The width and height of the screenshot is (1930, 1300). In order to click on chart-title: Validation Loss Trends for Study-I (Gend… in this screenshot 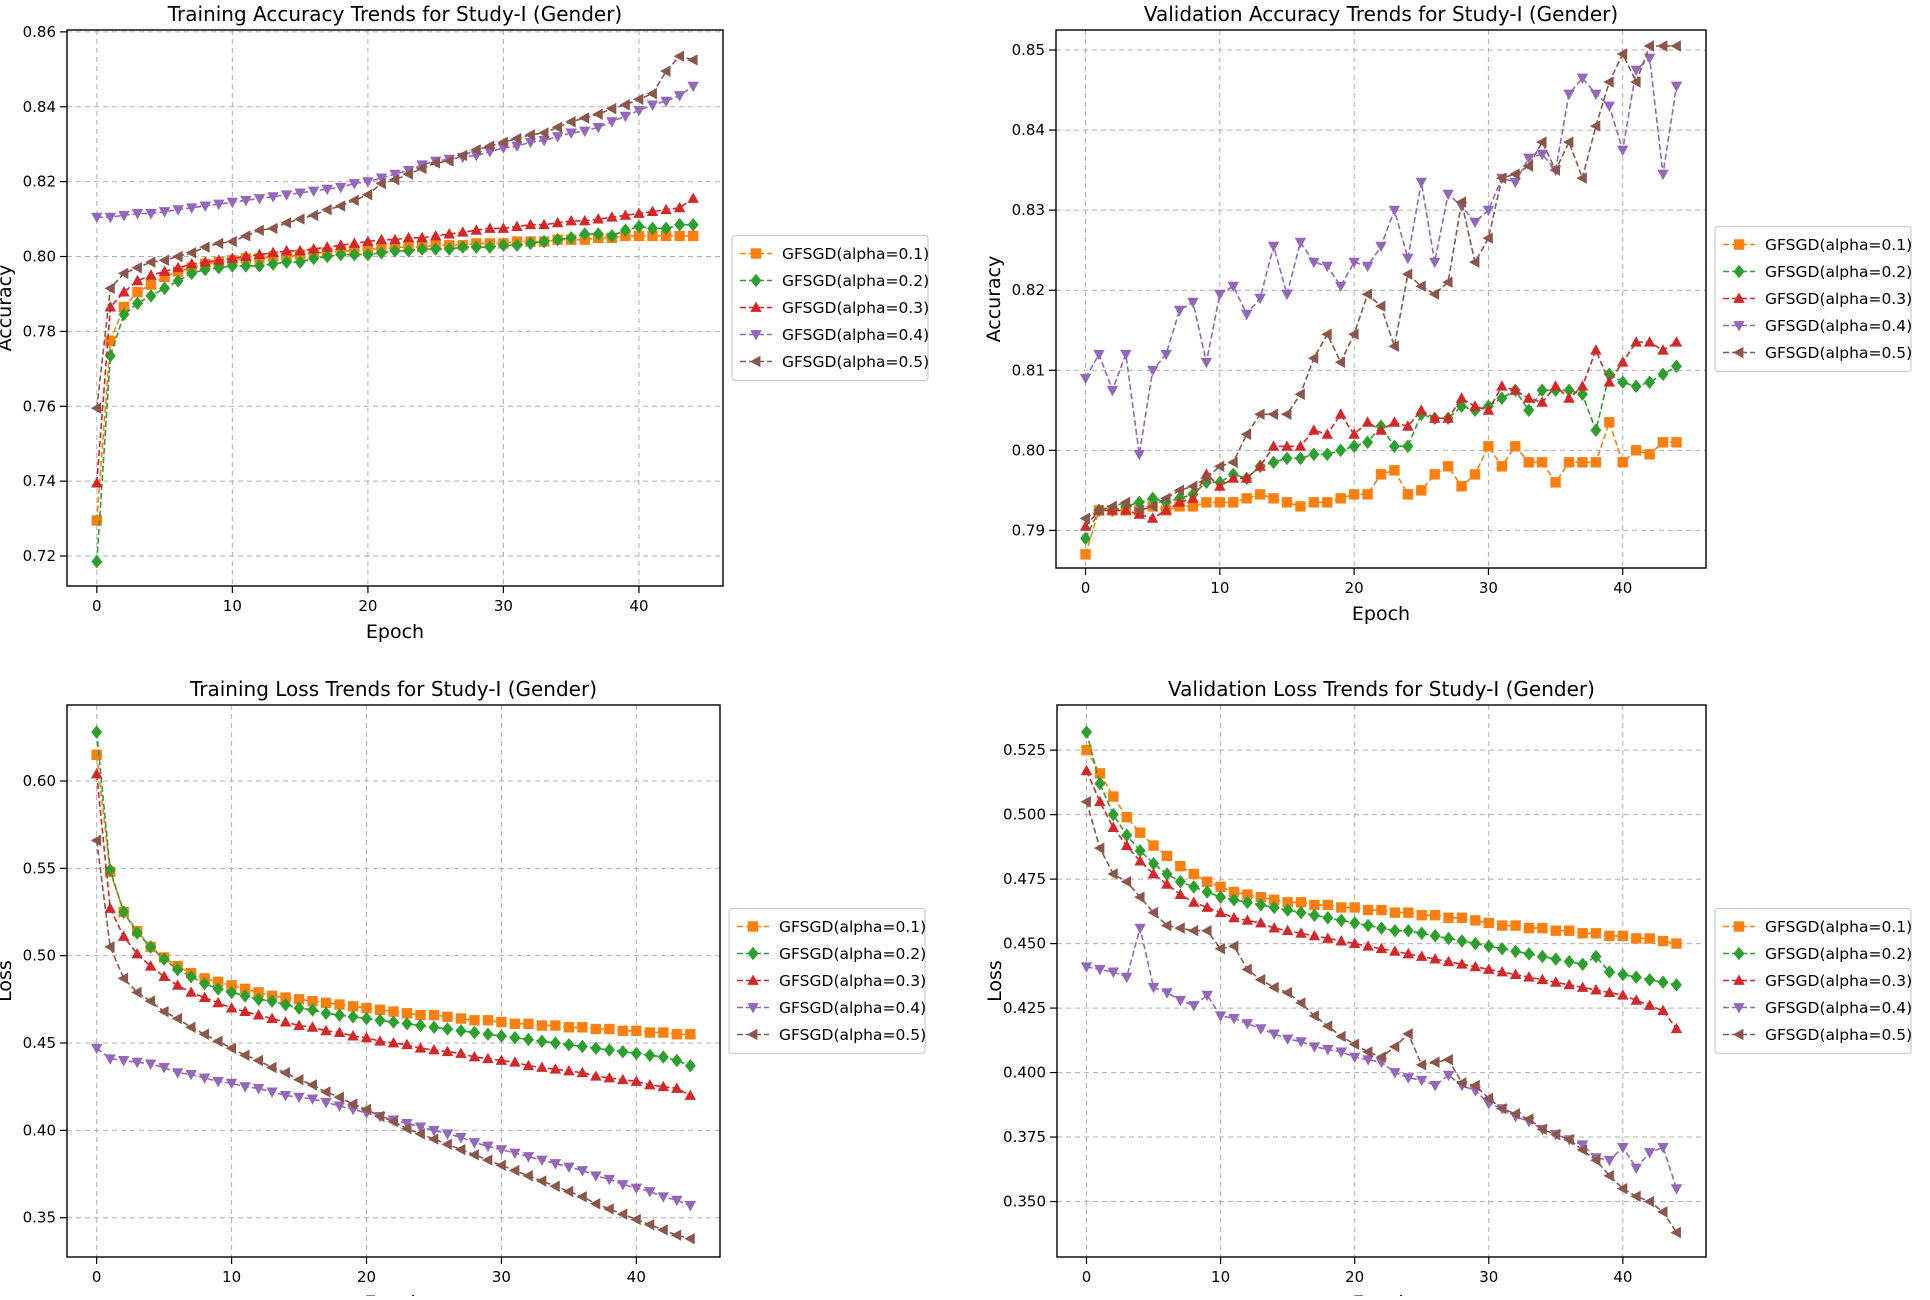, I will do `click(1381, 689)`.